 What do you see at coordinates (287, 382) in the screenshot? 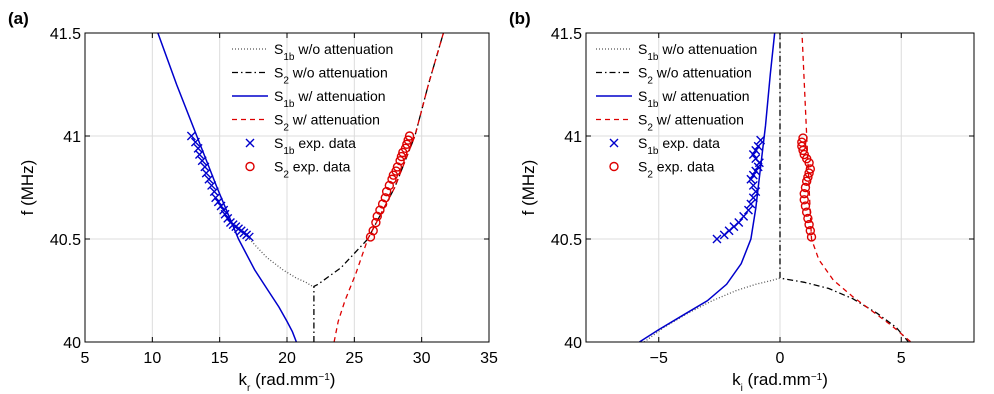
I see `x-axis-label: kr (rad.mm−1)` at bounding box center [287, 382].